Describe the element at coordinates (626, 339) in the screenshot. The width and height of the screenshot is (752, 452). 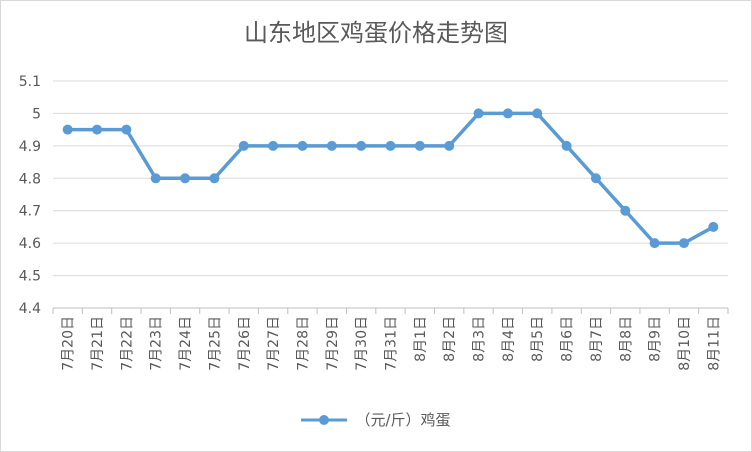
I see `x-tick-label: 8月8日` at that location.